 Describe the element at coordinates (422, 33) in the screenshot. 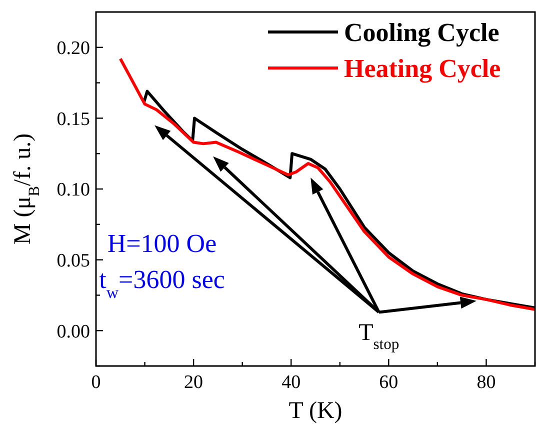

I see `legend-label: Cooling Cycle` at that location.